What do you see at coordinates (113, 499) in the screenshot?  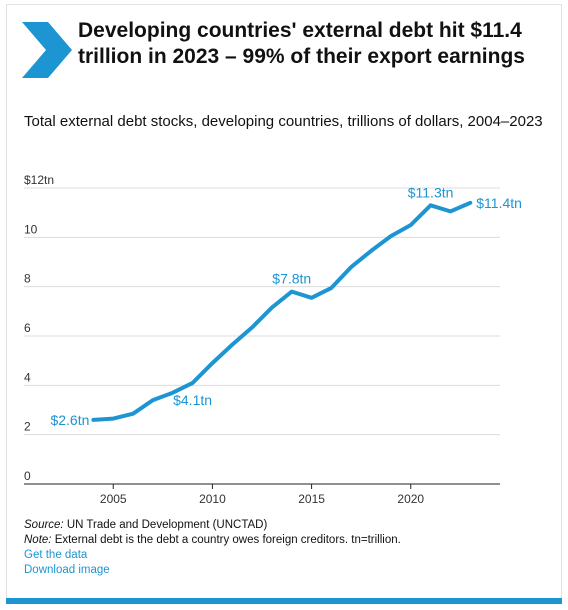 I see `x-tick-label: 2005` at bounding box center [113, 499].